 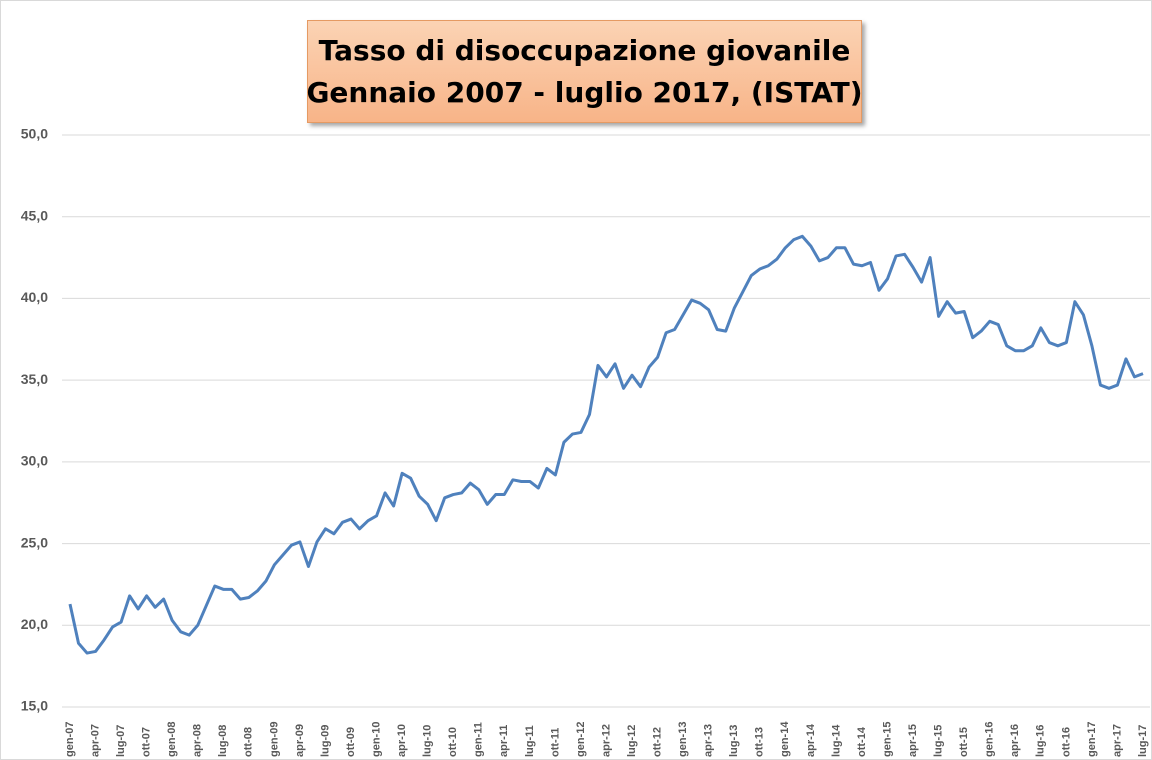 I want to click on chart-title: Tasso di disoccupazione giovanile, so click(x=584, y=50).